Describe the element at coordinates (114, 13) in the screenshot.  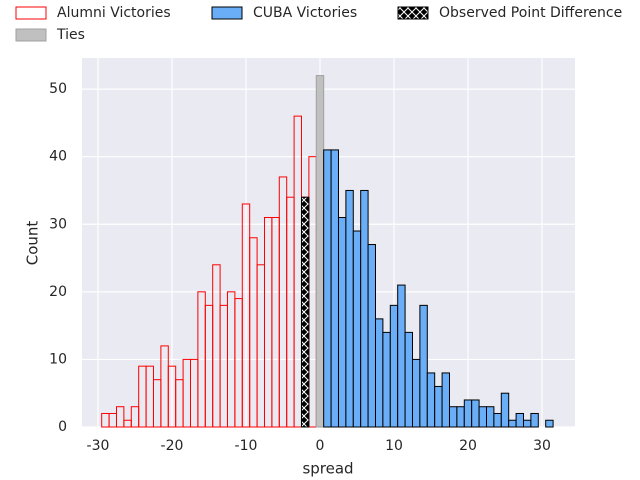
I see `legend-label: Alumni Victories` at that location.